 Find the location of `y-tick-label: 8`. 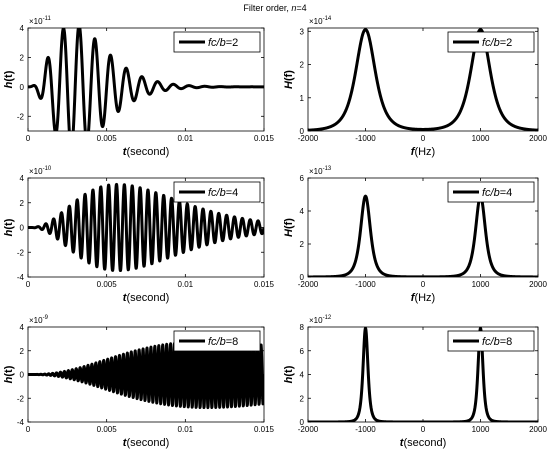

y-tick-label: 8 is located at coordinates (302, 327).